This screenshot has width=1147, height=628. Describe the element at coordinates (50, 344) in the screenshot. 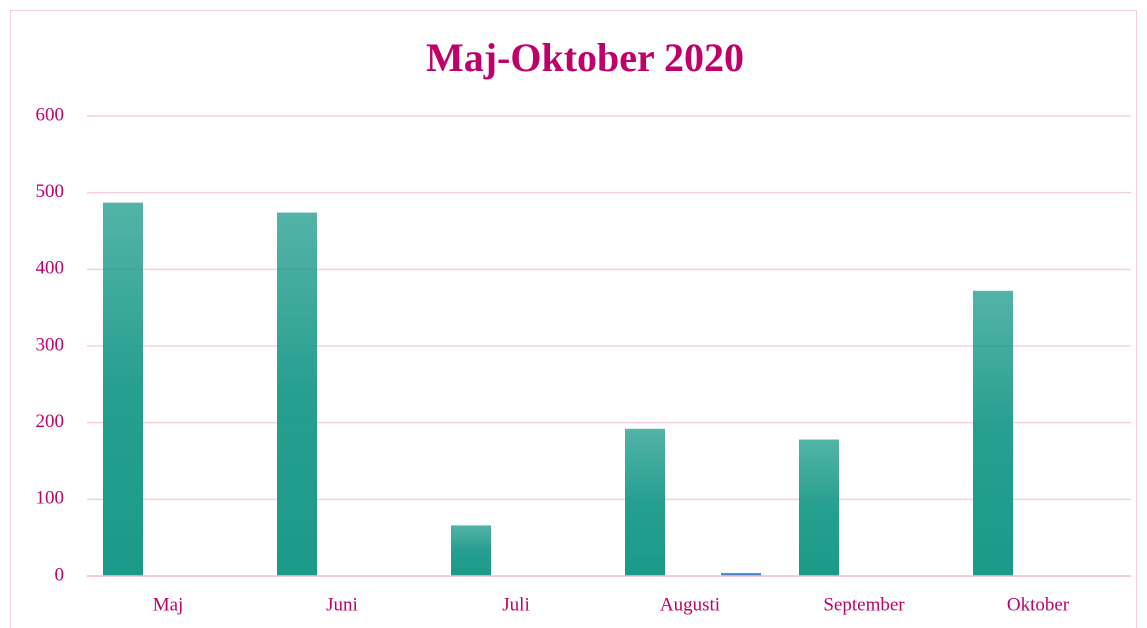

I see `y-tick-label: 300` at that location.